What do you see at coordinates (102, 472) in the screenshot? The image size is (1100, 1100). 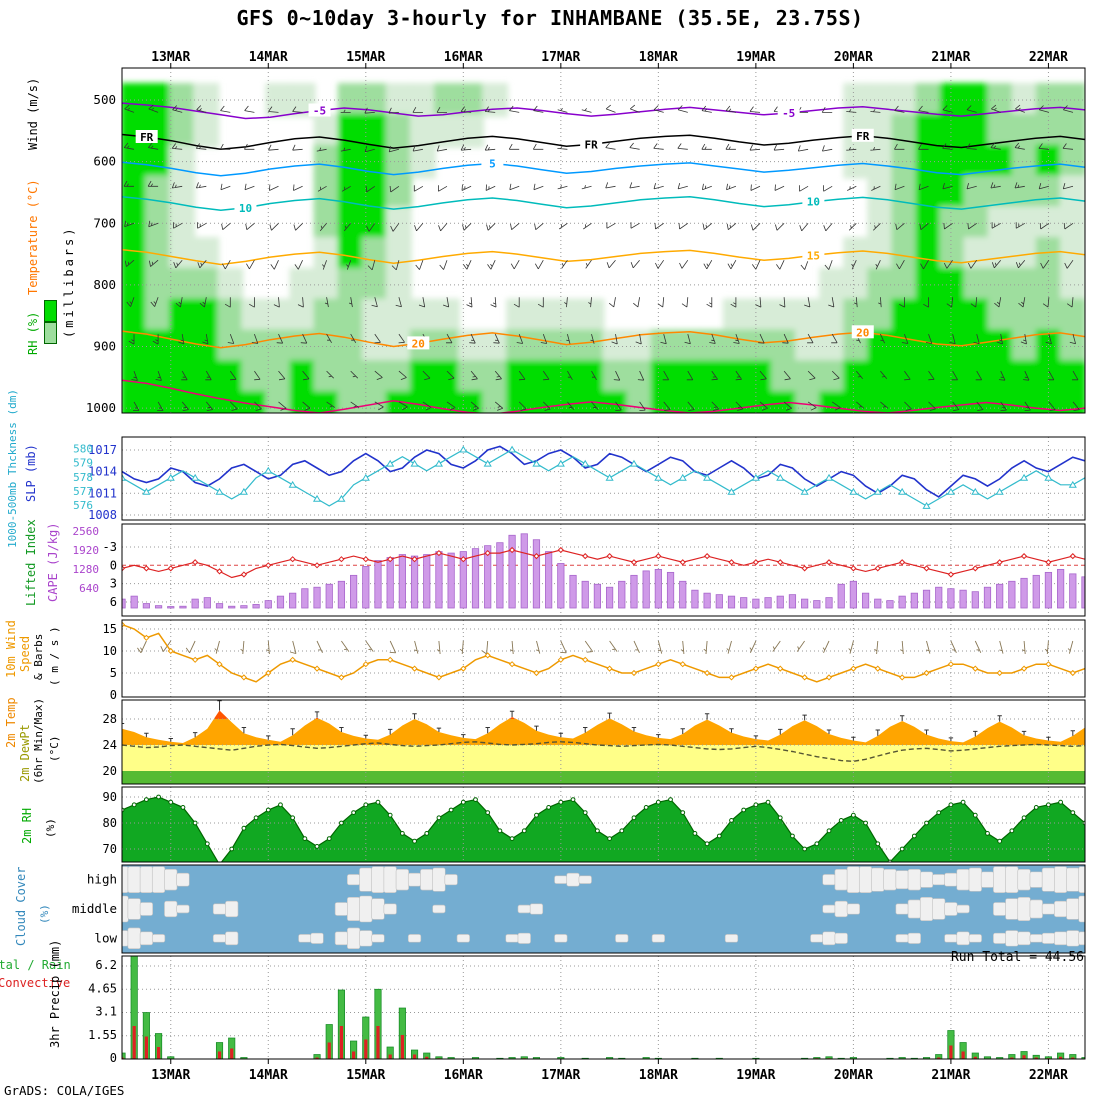 I see `svg-text: 1014` at bounding box center [102, 472].